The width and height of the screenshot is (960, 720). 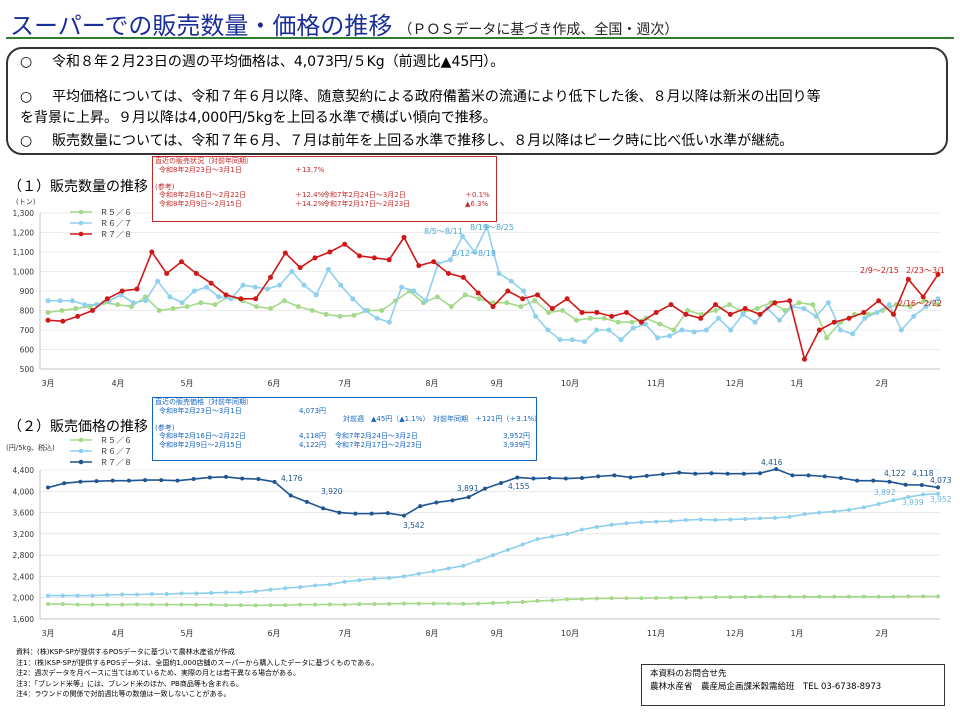 What do you see at coordinates (203, 195) in the screenshot?
I see `box-label: 令和8年2月16日～2月22日` at bounding box center [203, 195].